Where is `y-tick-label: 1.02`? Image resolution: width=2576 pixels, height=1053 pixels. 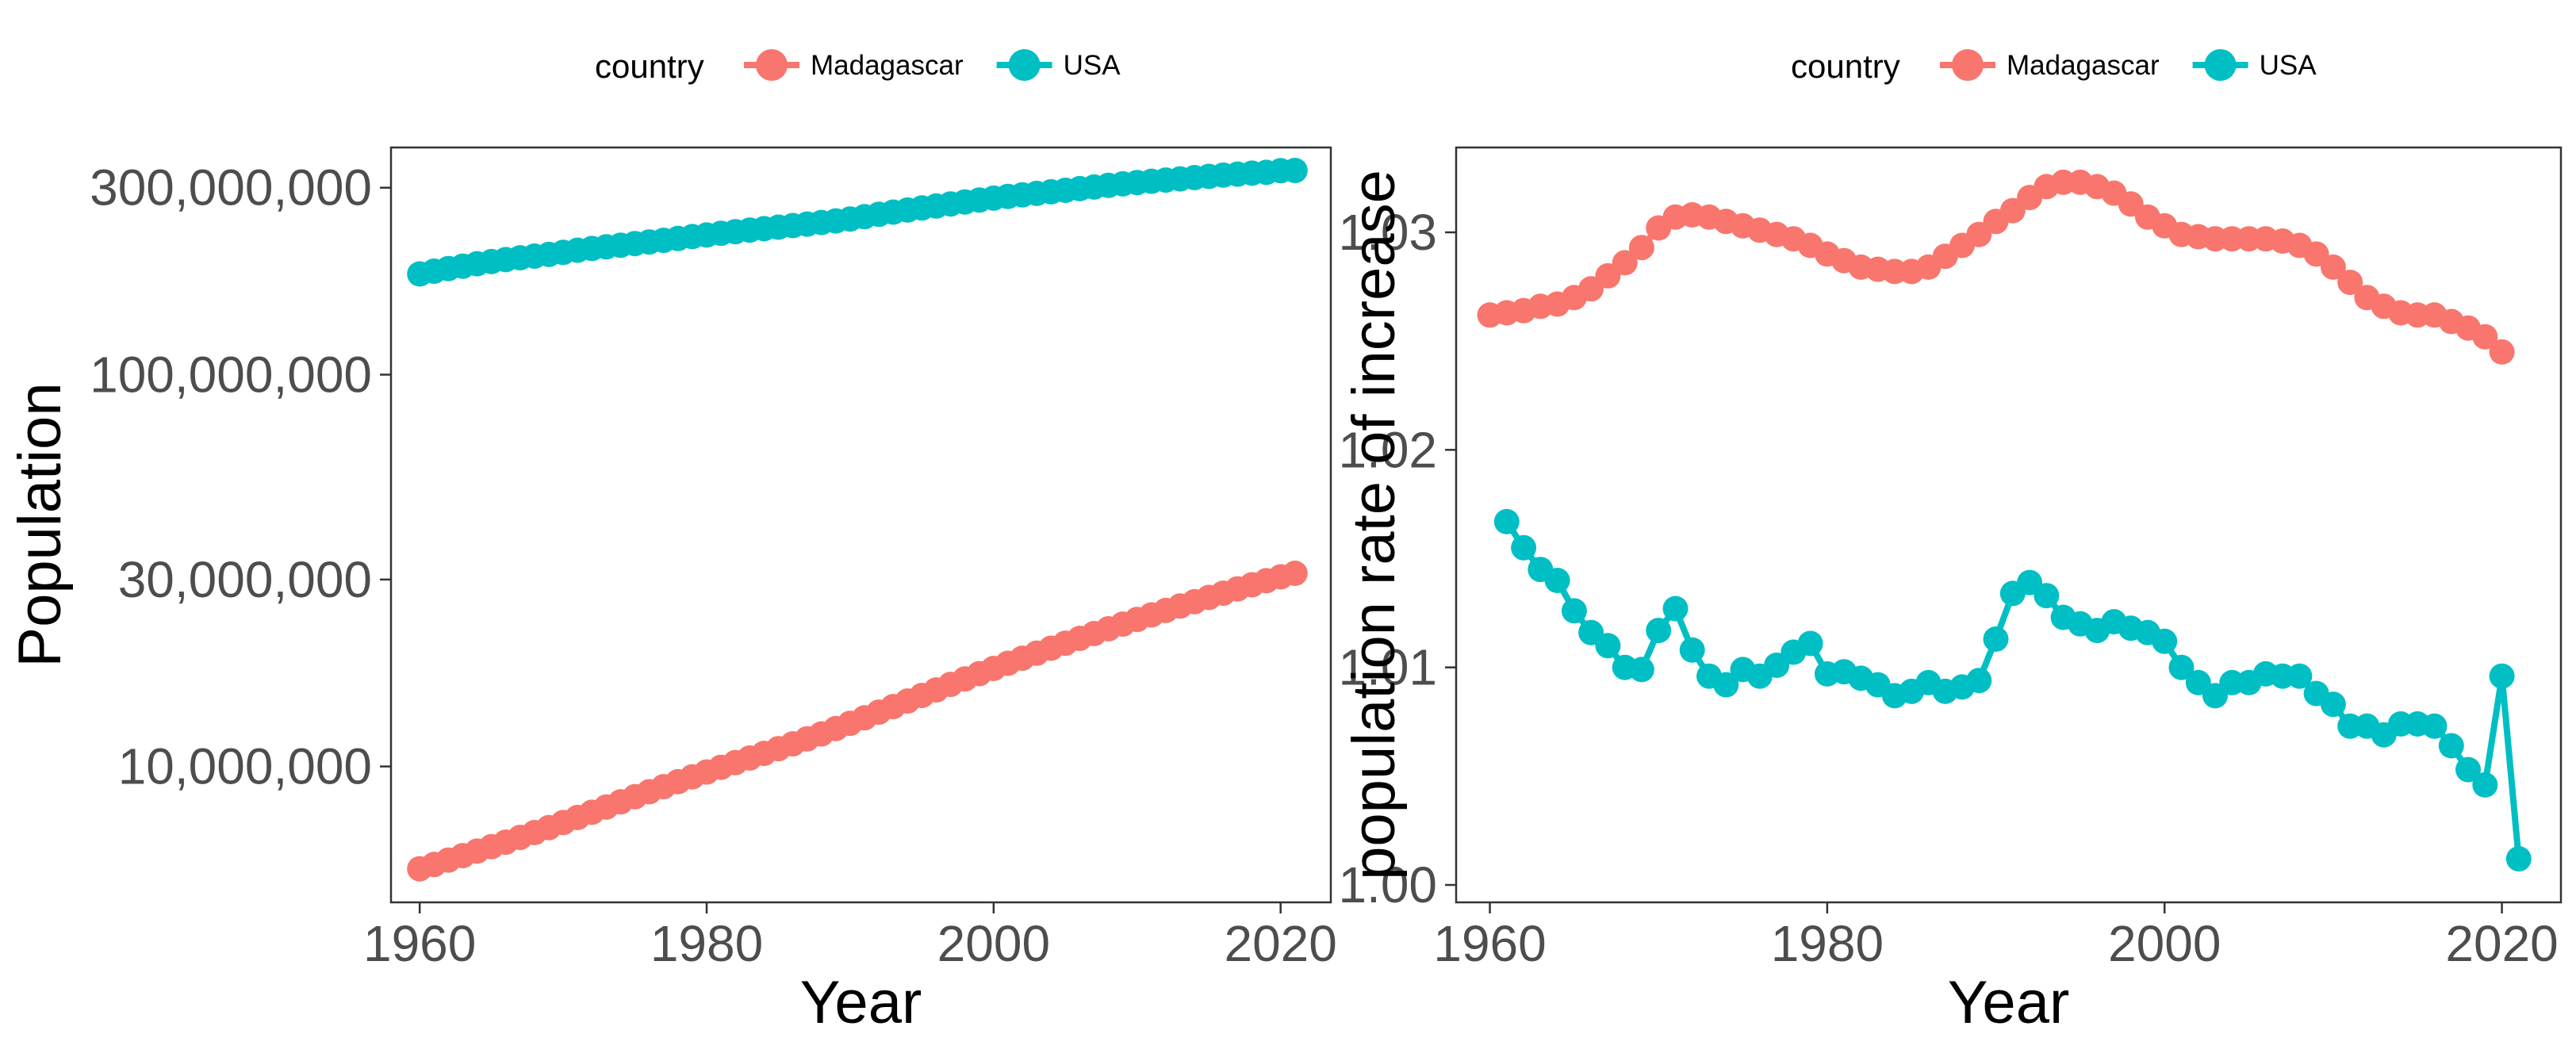
y-tick-label: 1.02 is located at coordinates (1387, 449).